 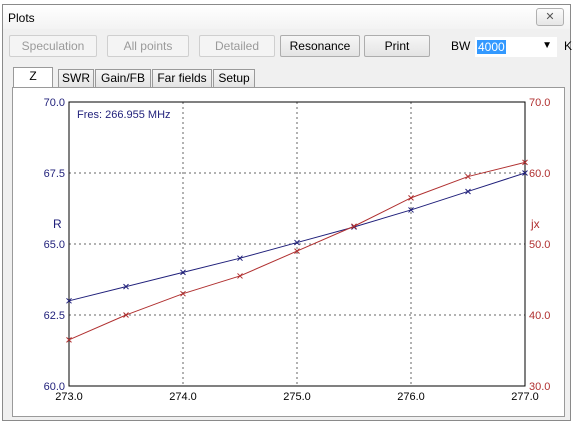 What do you see at coordinates (76, 78) in the screenshot?
I see `tab-swr: SWR` at bounding box center [76, 78].